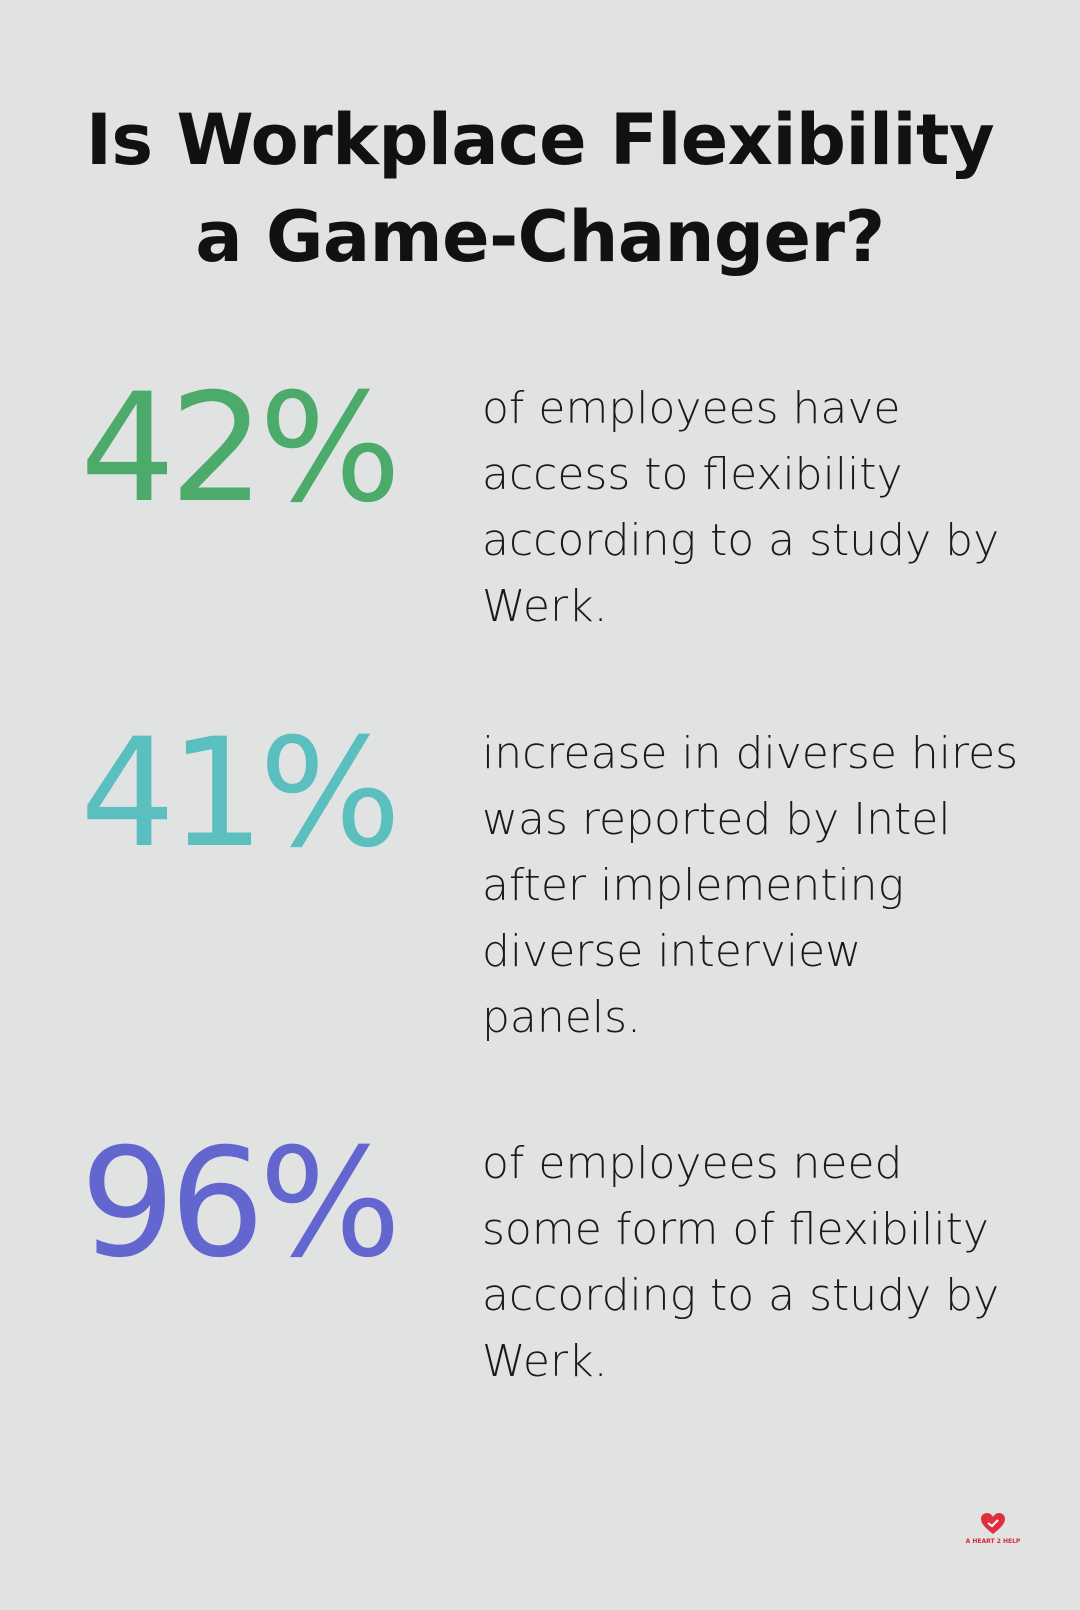 Image resolution: width=1080 pixels, height=1610 pixels. I want to click on stat-value: 42%, so click(240, 449).